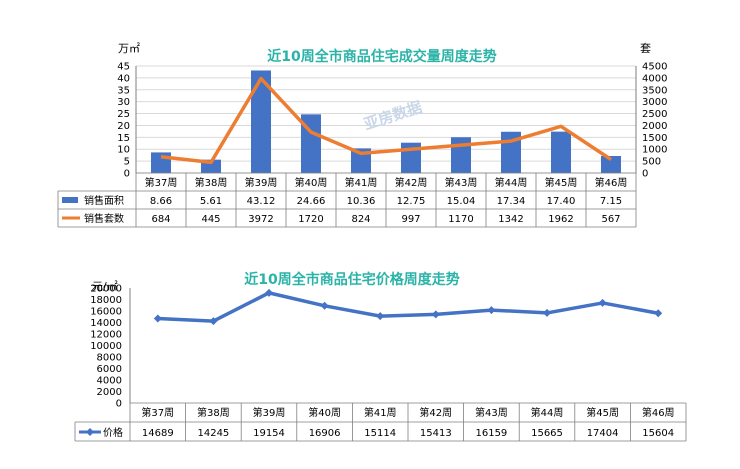 The image size is (740, 469). What do you see at coordinates (381, 56) in the screenshot?
I see `volume-chart-title: 近10周全市商品住宅成交量周度走势` at bounding box center [381, 56].